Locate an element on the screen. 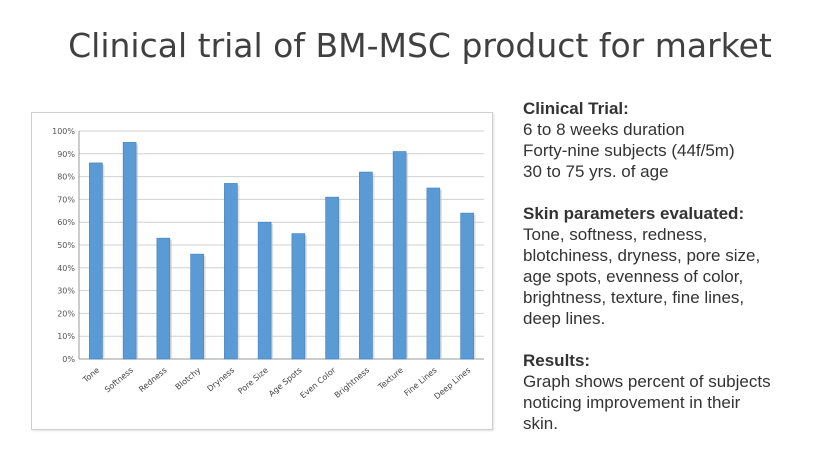 Image resolution: width=840 pixels, height=472 pixels. parameters-line: age spots, evenness of color, is located at coordinates (633, 276).